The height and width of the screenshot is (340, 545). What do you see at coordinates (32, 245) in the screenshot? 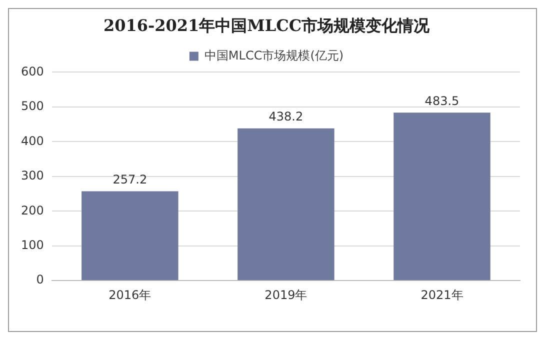
I see `y-tick-label: 100` at bounding box center [32, 245].